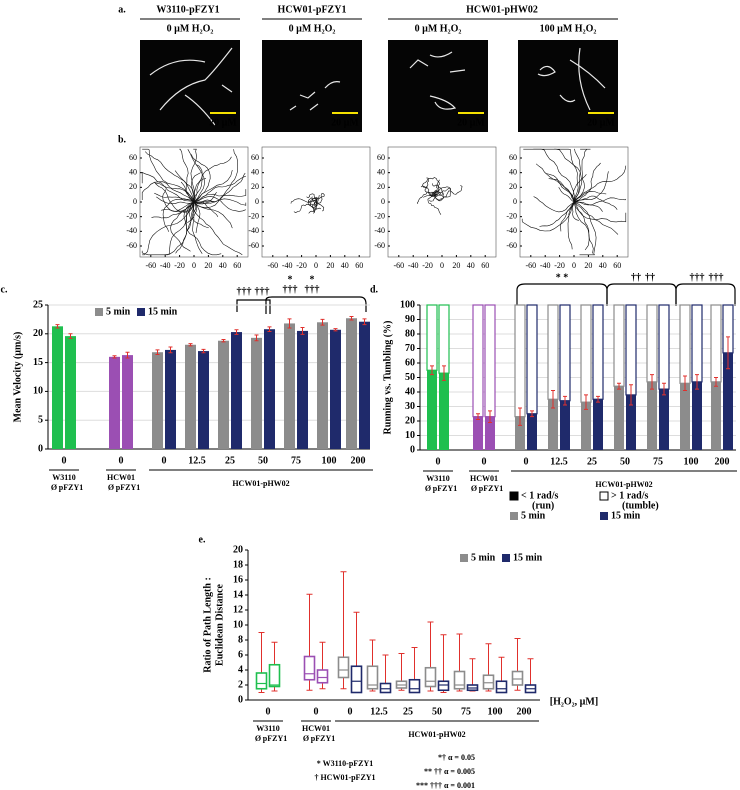 This screenshot has height=790, width=740. I want to click on footnote-alpha: *** ††† α = 0.001, so click(445, 785).